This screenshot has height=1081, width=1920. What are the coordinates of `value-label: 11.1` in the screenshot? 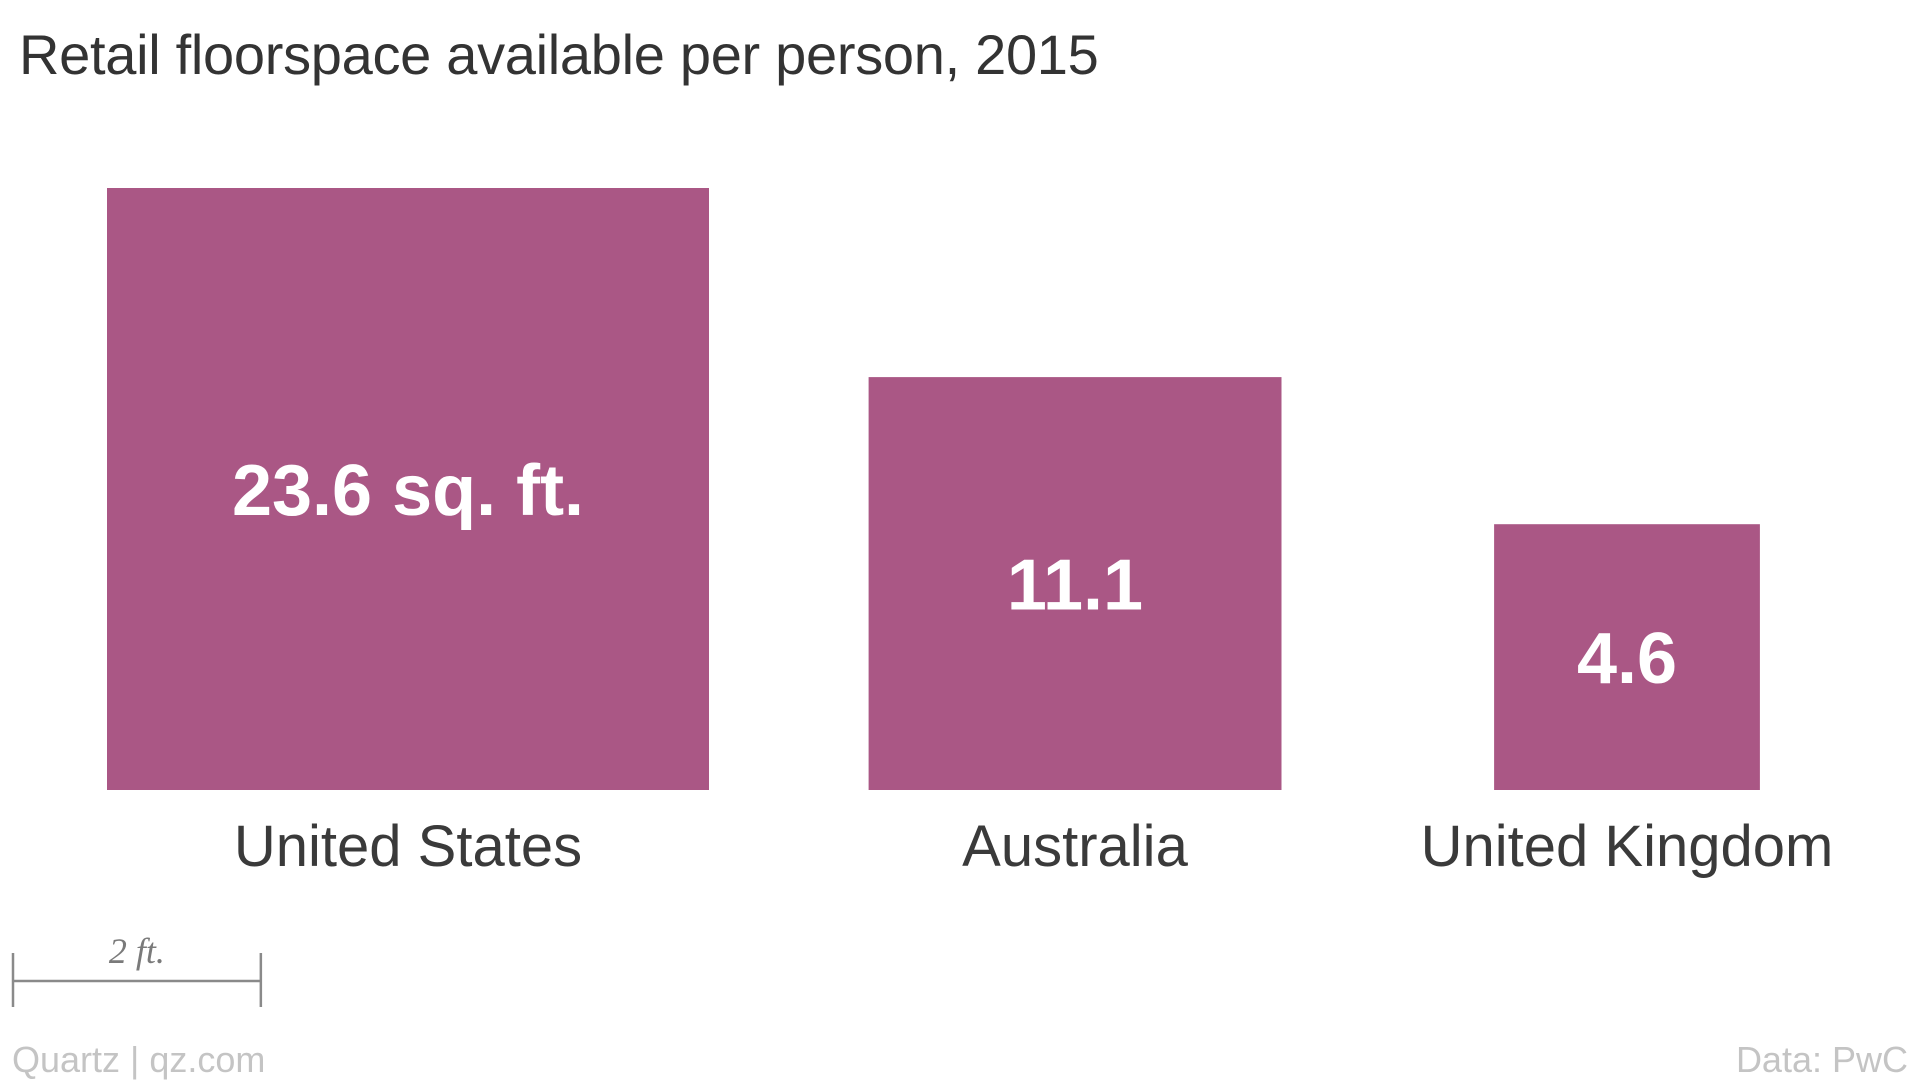 It's located at (1075, 586).